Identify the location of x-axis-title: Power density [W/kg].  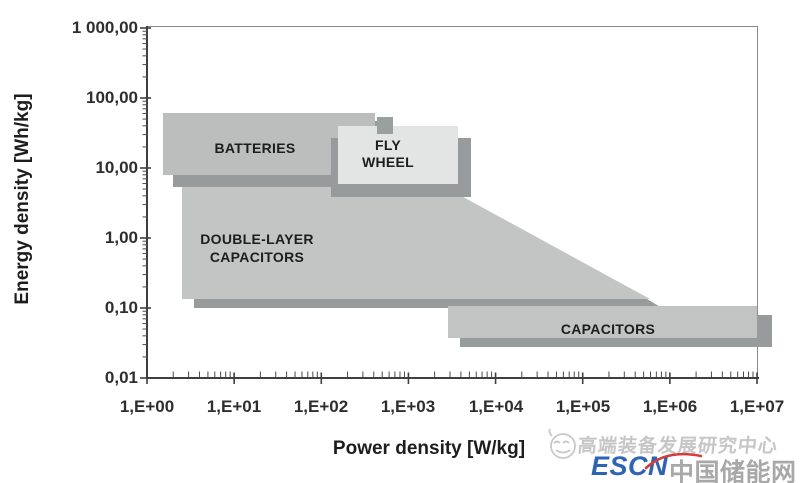
(429, 448).